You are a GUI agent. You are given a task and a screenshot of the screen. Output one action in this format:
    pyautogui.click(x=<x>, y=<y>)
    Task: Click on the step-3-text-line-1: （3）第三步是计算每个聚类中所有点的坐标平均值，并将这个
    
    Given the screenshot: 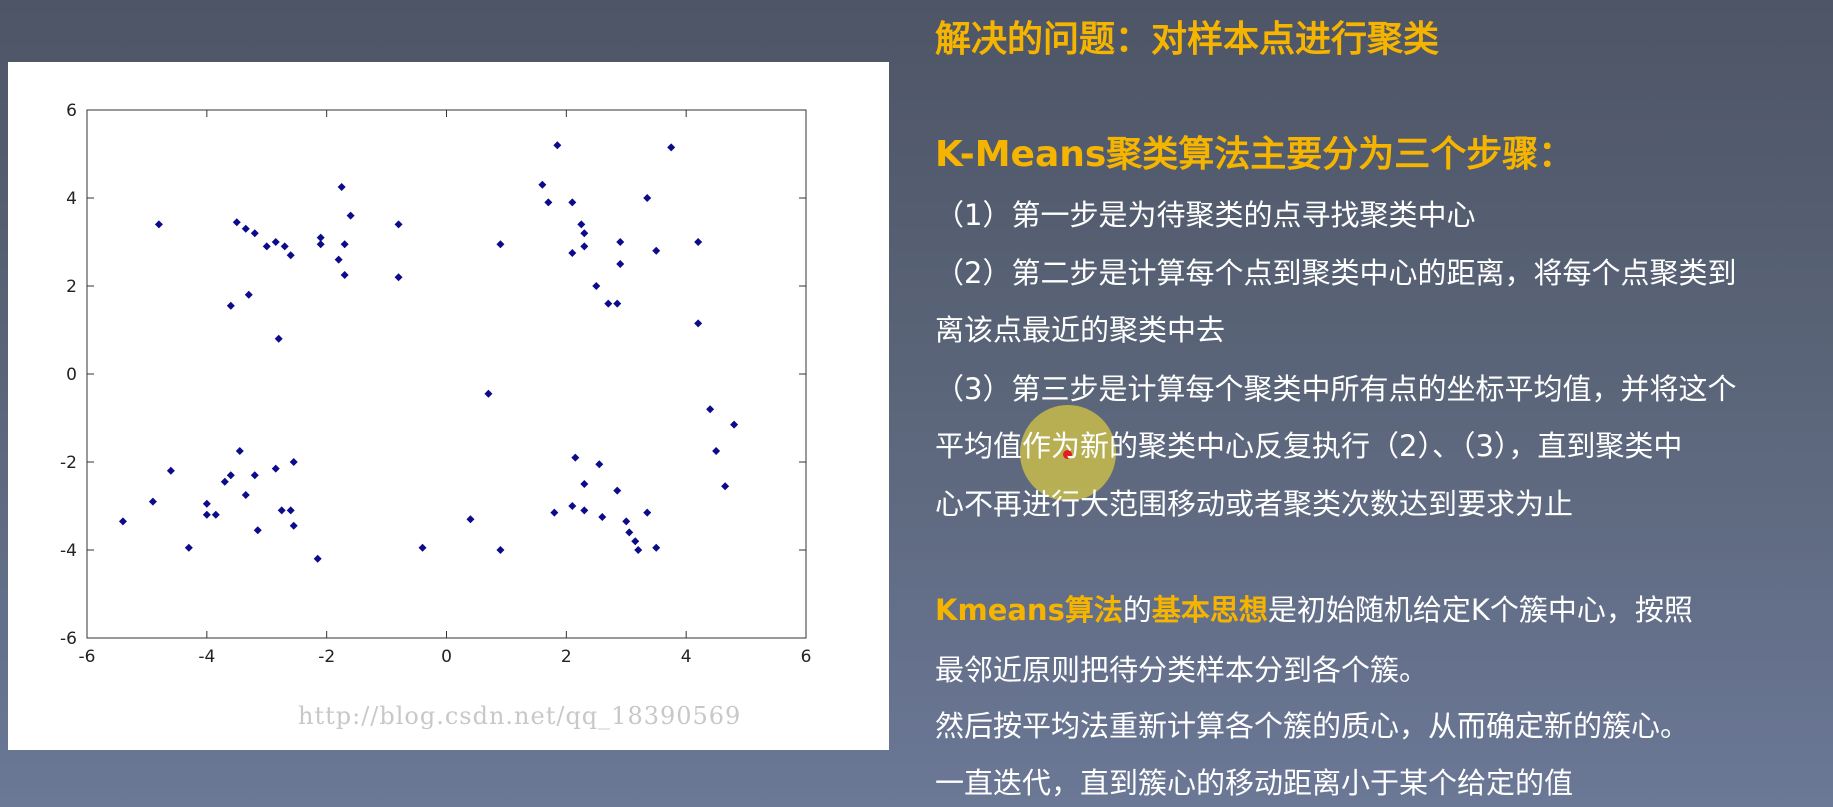 What is the action you would take?
    pyautogui.click(x=1336, y=389)
    